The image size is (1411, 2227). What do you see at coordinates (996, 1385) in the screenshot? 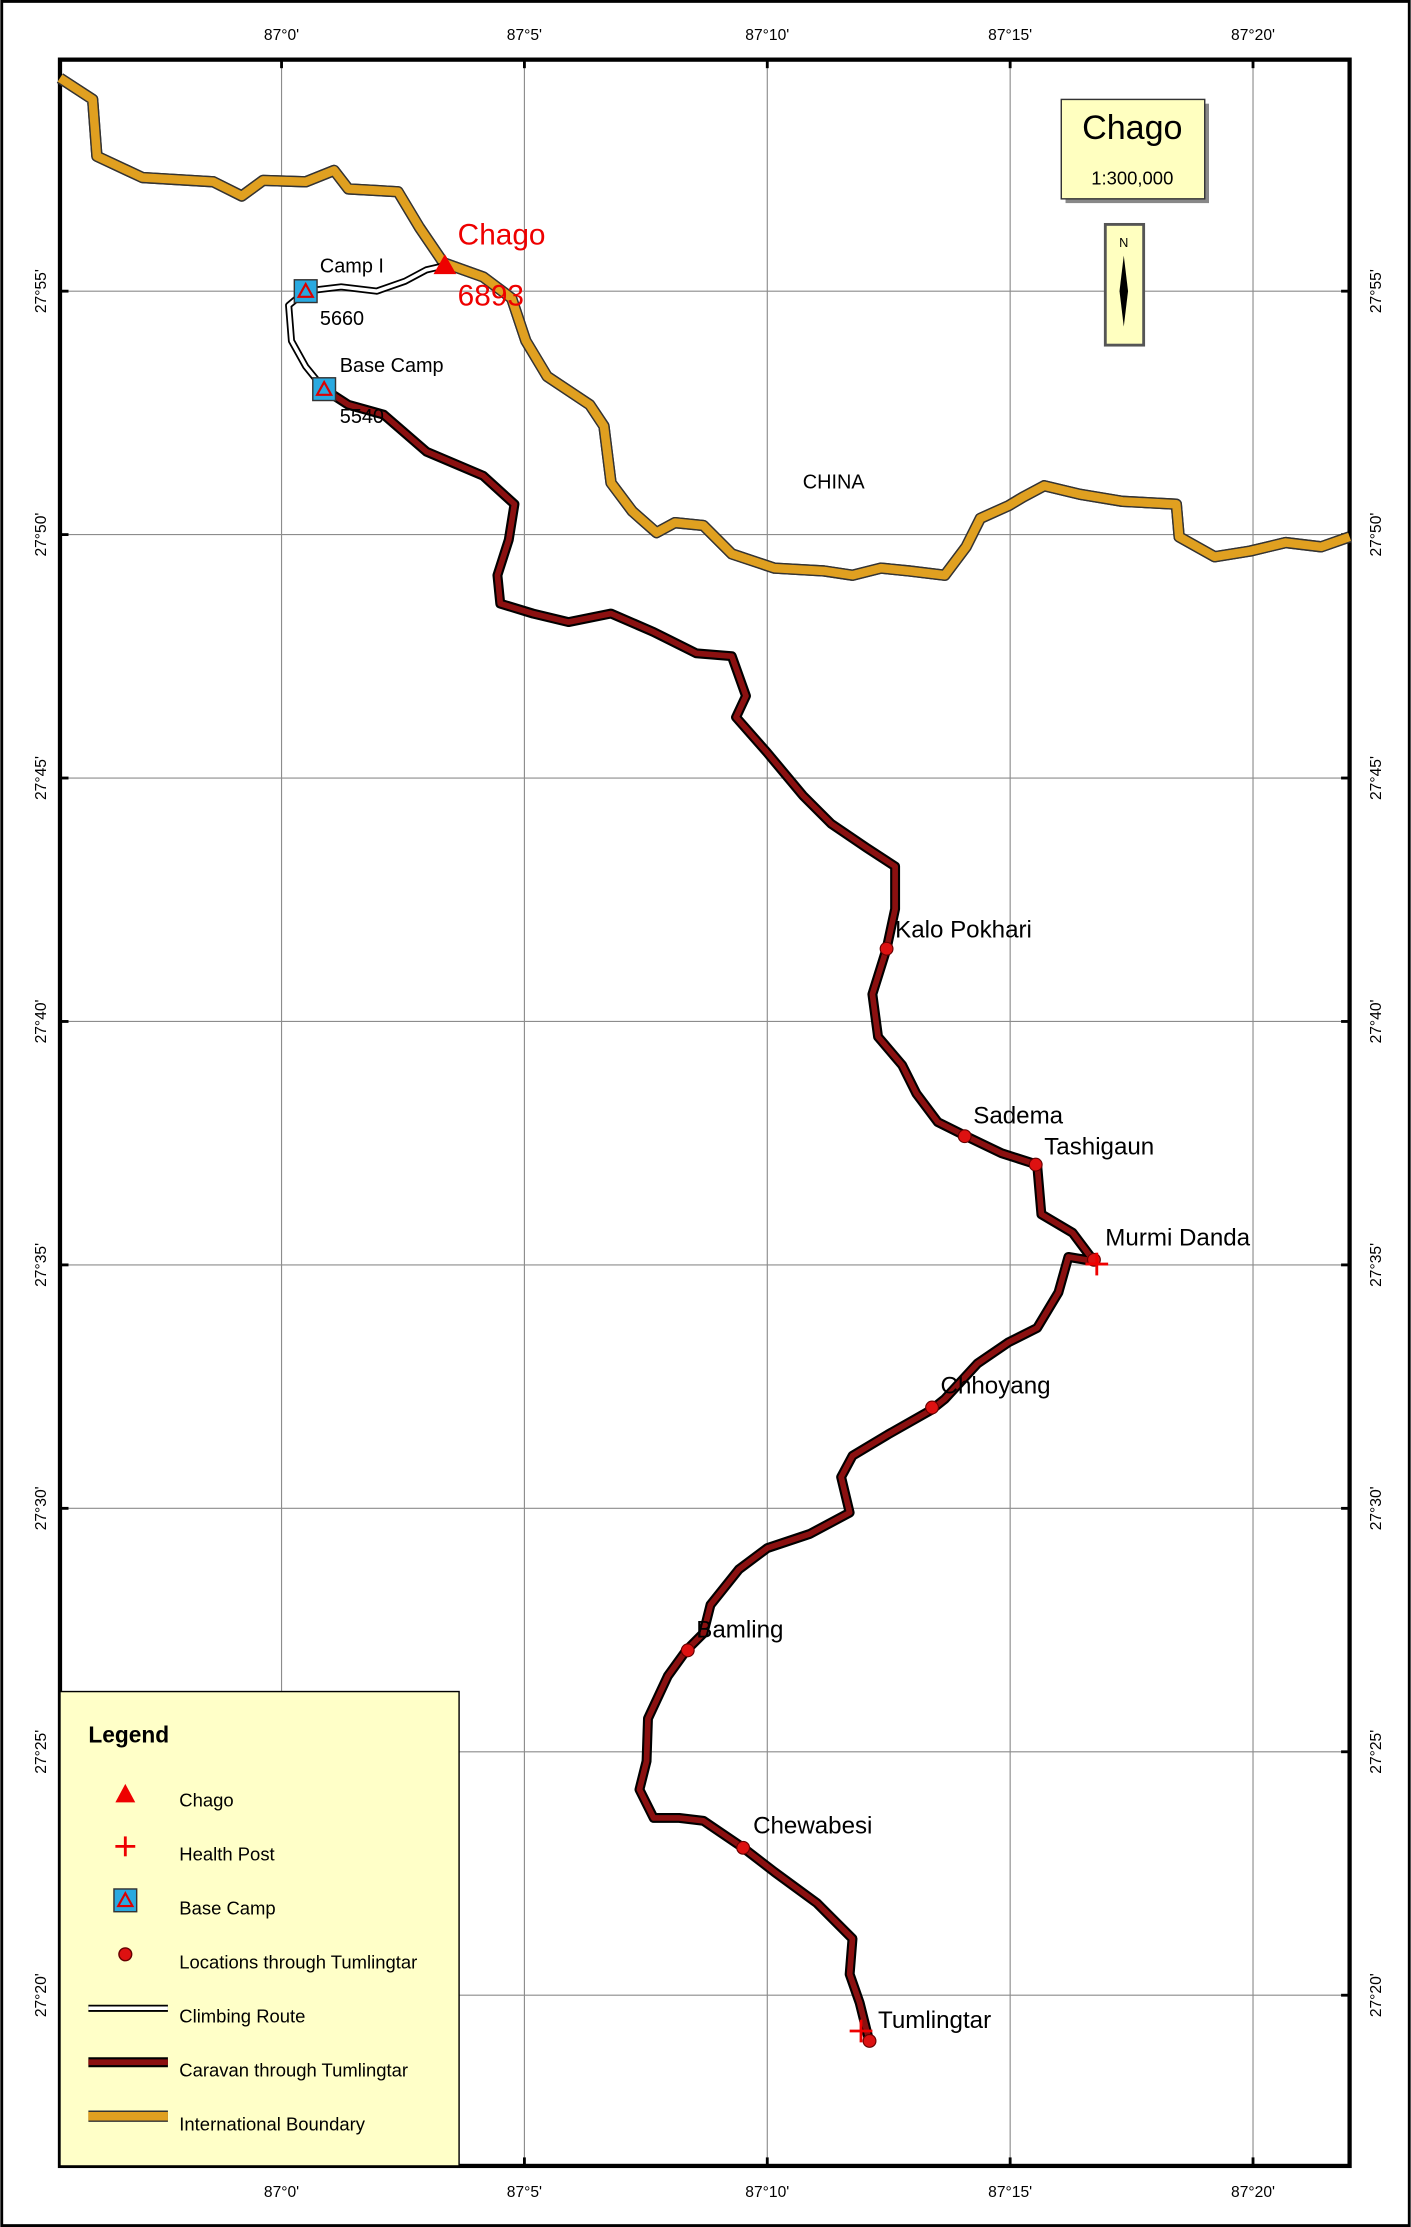
I see `place-label: Chhoyang` at bounding box center [996, 1385].